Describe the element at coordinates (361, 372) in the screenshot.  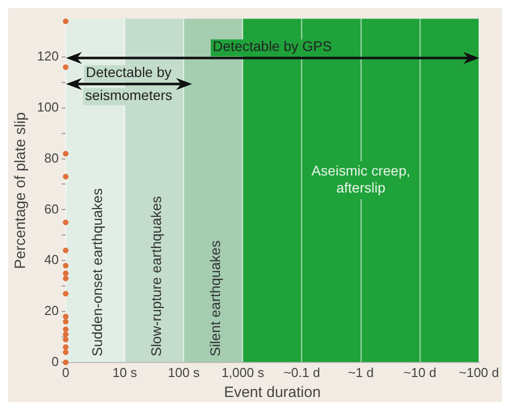
I see `x-tick-label: ~1 d` at that location.